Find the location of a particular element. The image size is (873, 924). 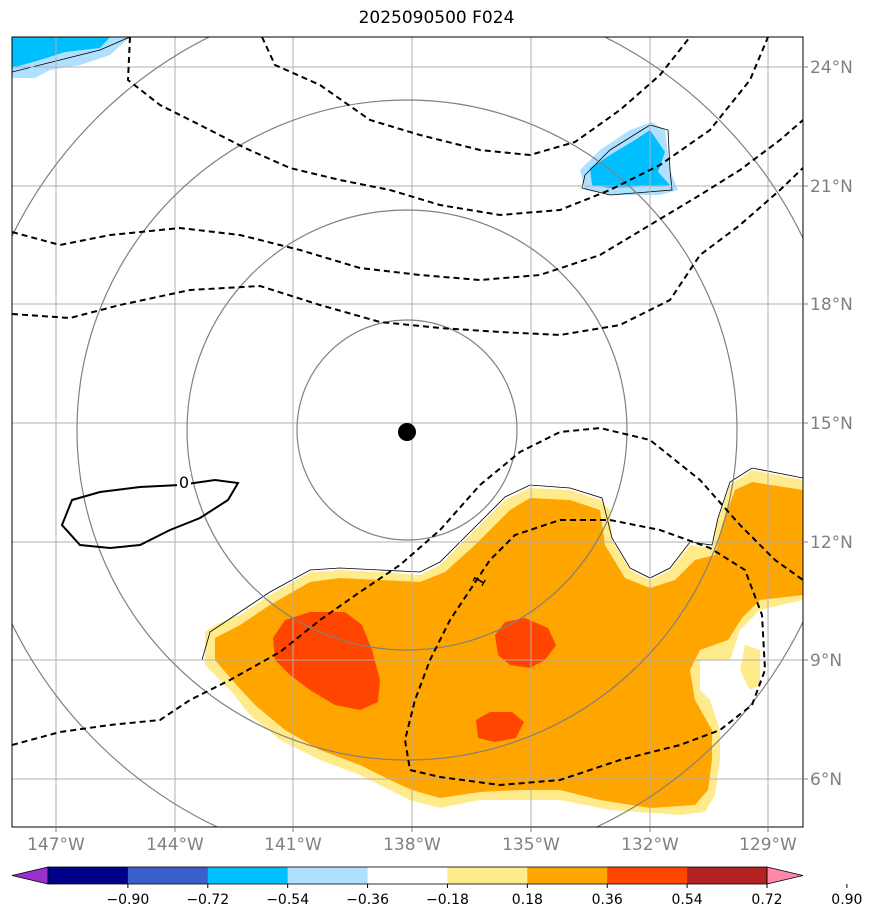

colorbar-tick-label: 0.72 is located at coordinates (766, 900).